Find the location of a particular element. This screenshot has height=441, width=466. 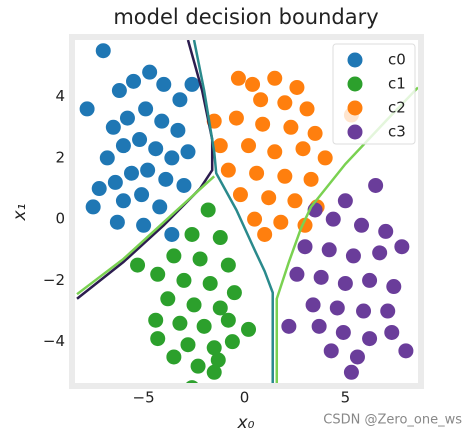

x-axis-label: x₀ is located at coordinates (246, 423).